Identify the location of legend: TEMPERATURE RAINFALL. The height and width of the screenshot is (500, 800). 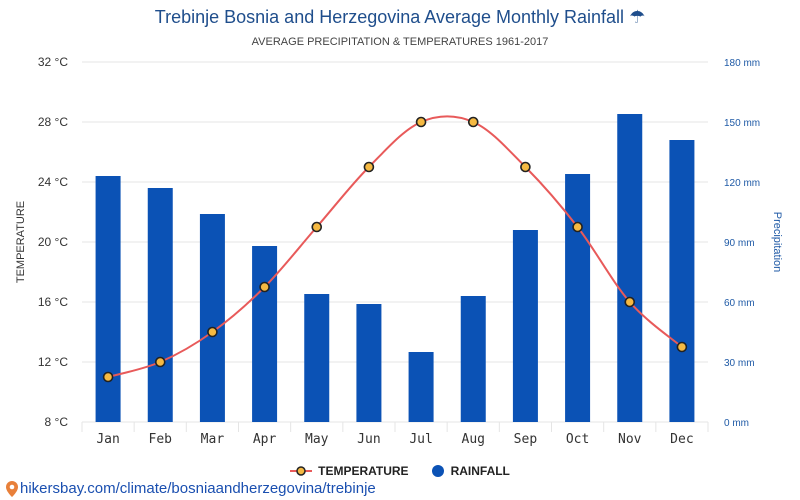
(400, 471).